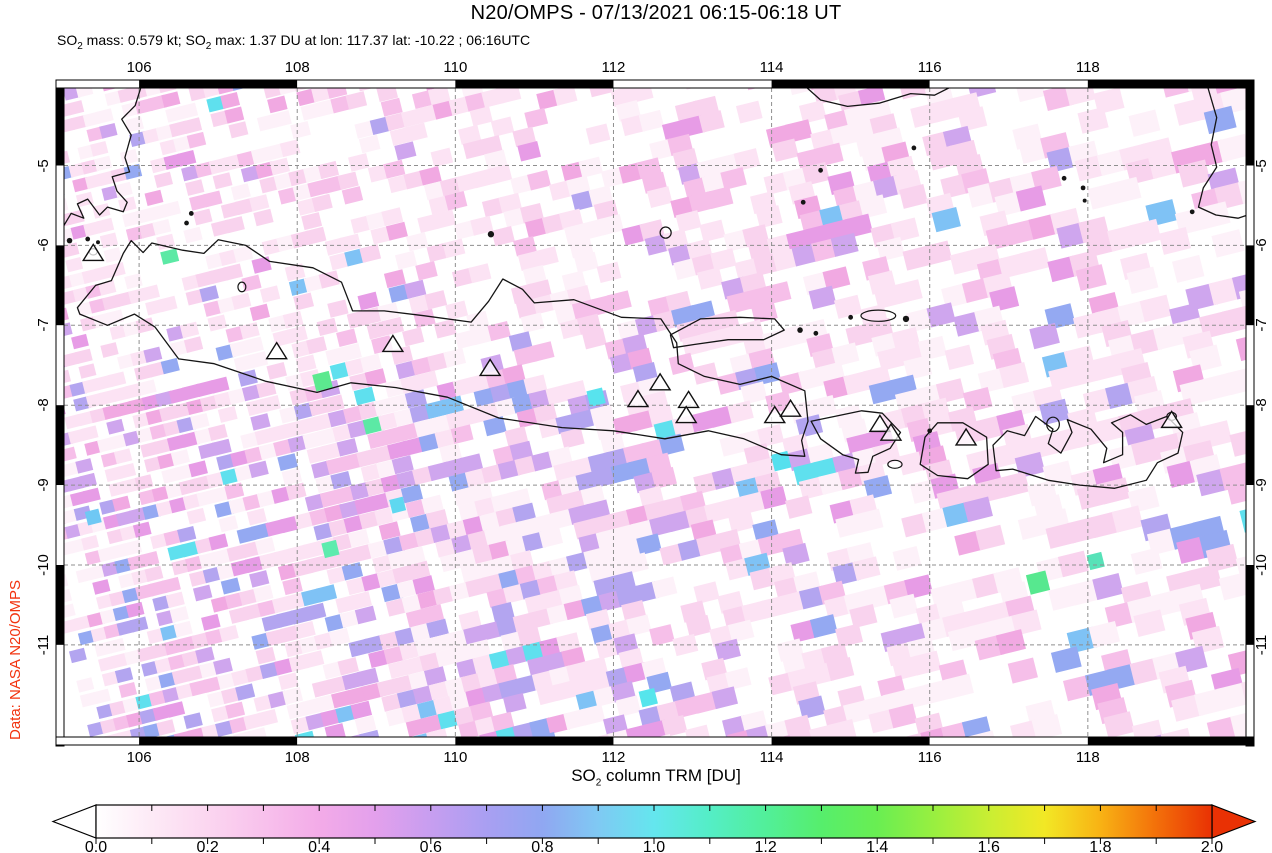 The height and width of the screenshot is (853, 1272). I want to click on island-kangean, so click(878, 315).